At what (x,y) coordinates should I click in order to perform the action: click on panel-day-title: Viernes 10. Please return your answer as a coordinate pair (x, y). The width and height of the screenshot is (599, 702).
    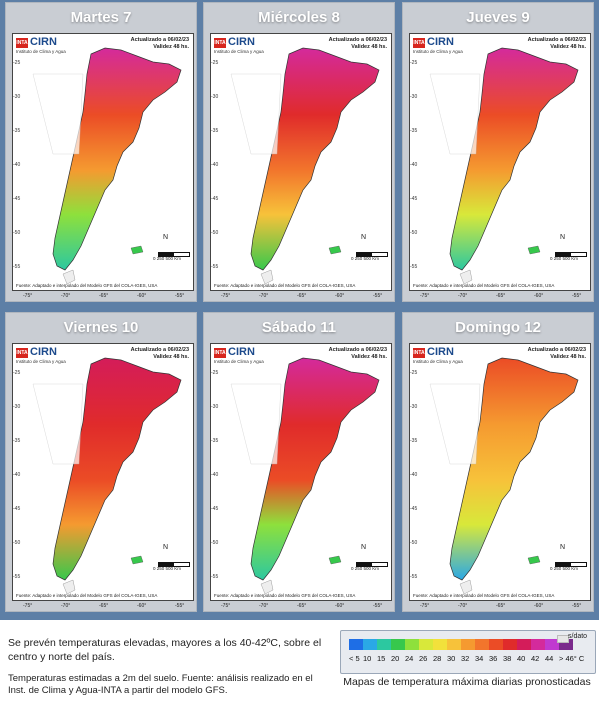
    Looking at the image, I should click on (101, 327).